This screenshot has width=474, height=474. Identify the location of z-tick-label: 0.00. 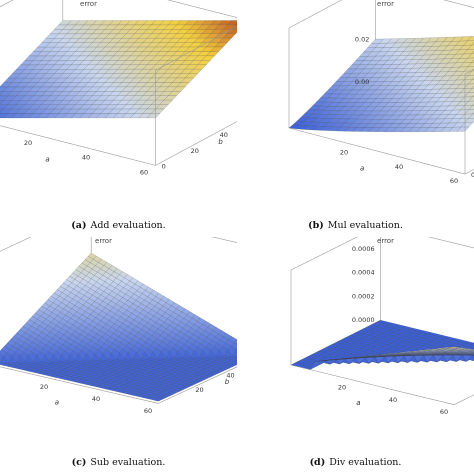
(362, 82).